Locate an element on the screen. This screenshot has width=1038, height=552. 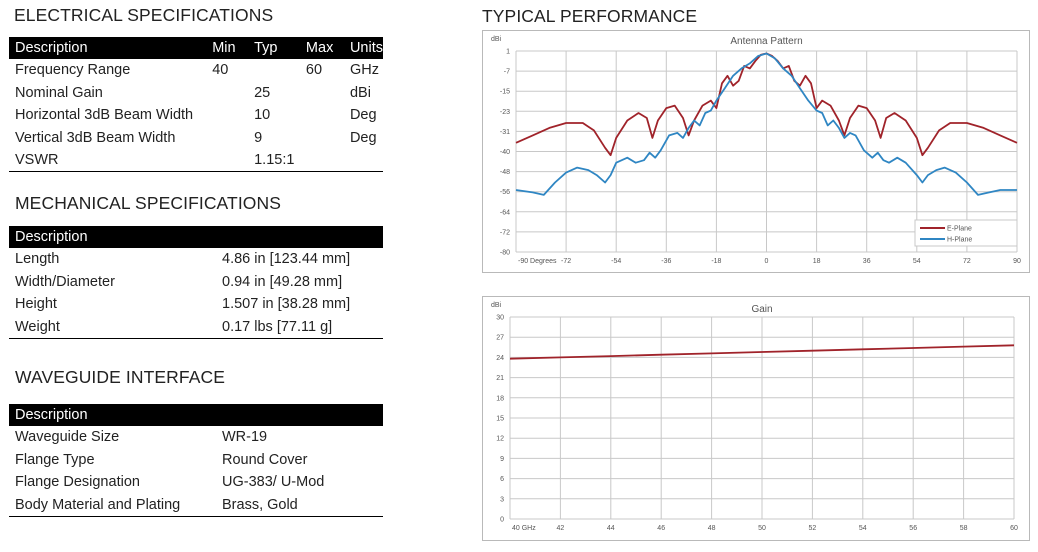
table-cell: Length is located at coordinates (37, 259).